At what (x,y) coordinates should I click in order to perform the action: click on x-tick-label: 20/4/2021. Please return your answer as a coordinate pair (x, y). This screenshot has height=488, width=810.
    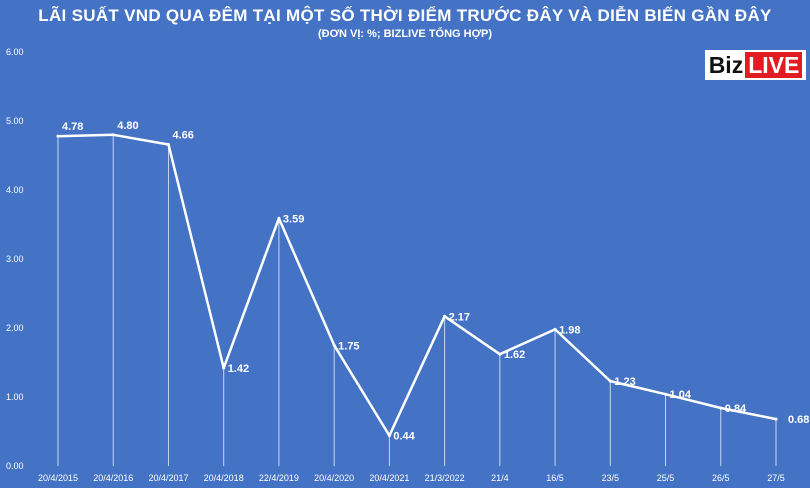
    Looking at the image, I should click on (389, 478).